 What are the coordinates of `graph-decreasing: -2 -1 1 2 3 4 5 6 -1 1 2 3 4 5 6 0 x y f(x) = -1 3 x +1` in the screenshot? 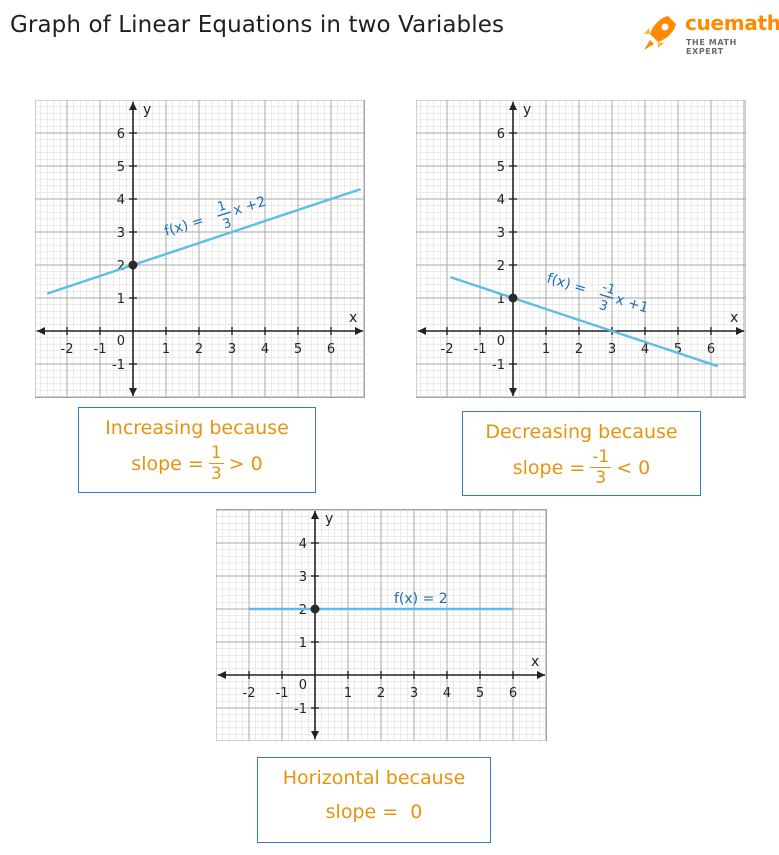 It's located at (581, 249).